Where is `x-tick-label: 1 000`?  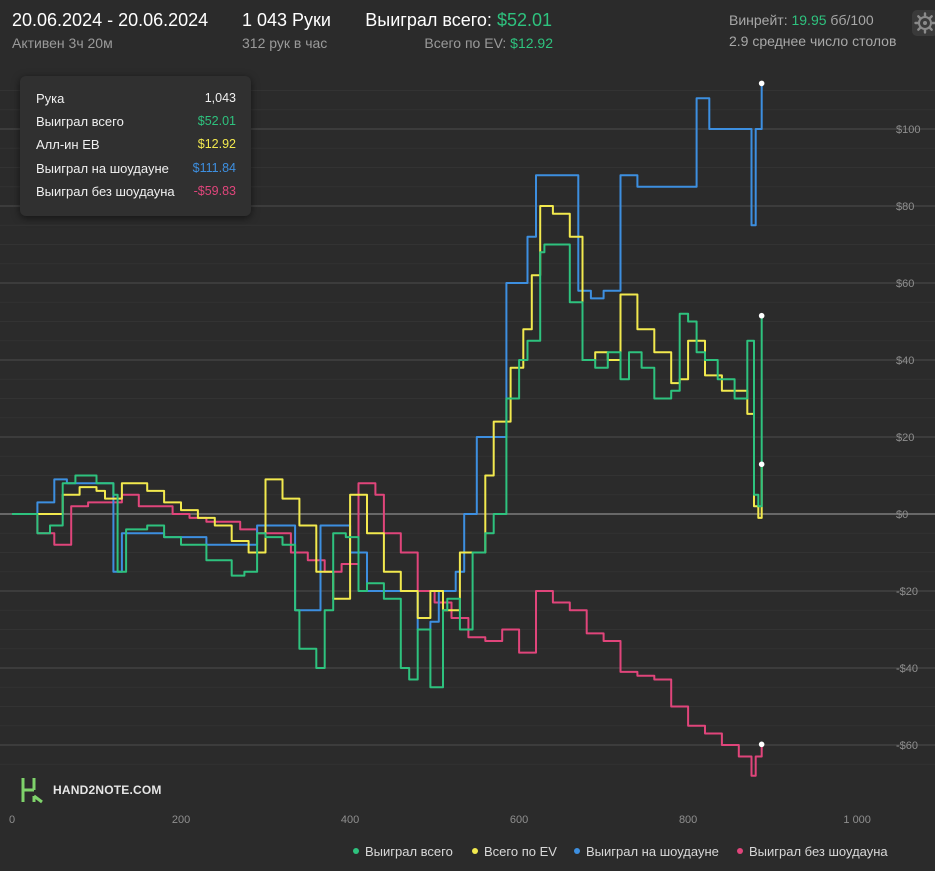 x-tick-label: 1 000 is located at coordinates (857, 820).